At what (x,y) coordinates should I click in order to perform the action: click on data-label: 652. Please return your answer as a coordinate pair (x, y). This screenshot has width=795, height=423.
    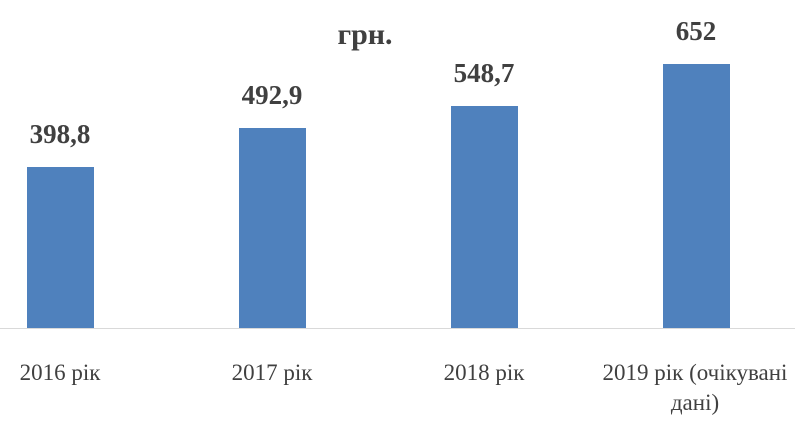
    Looking at the image, I should click on (696, 31).